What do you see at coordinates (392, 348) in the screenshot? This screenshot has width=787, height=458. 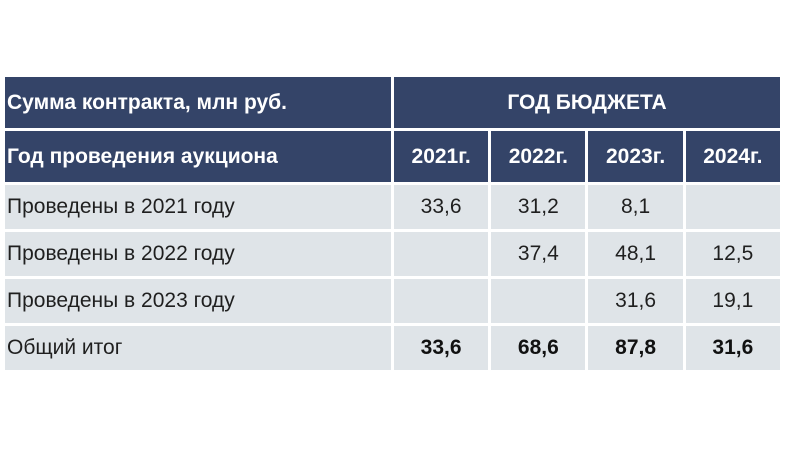 I see `total-row: Общий итог 33,6 68,6 87,8 31,6` at bounding box center [392, 348].